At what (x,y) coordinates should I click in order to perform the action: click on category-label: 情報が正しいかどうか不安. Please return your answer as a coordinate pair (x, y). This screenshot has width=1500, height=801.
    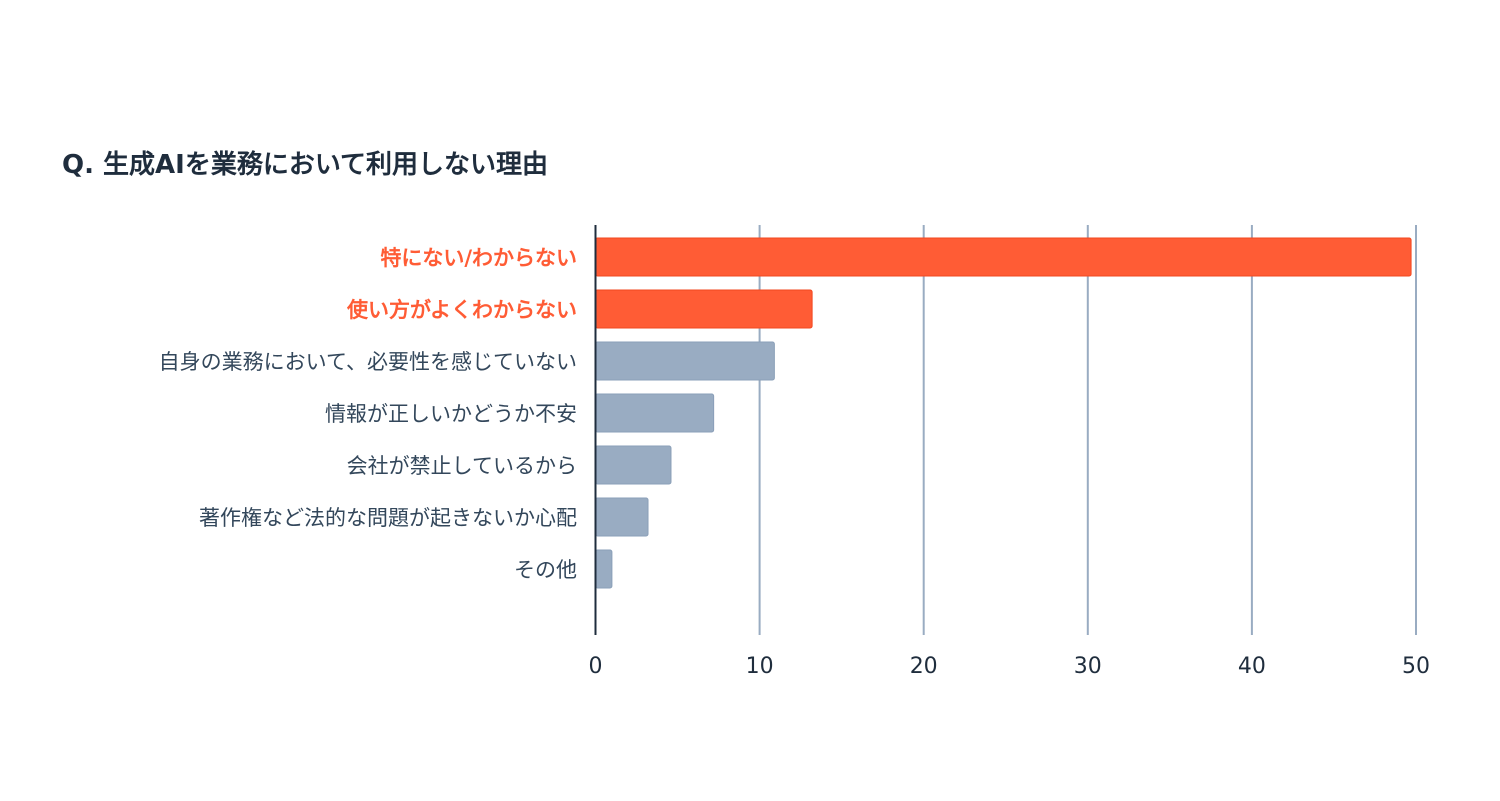
    Looking at the image, I should click on (451, 414).